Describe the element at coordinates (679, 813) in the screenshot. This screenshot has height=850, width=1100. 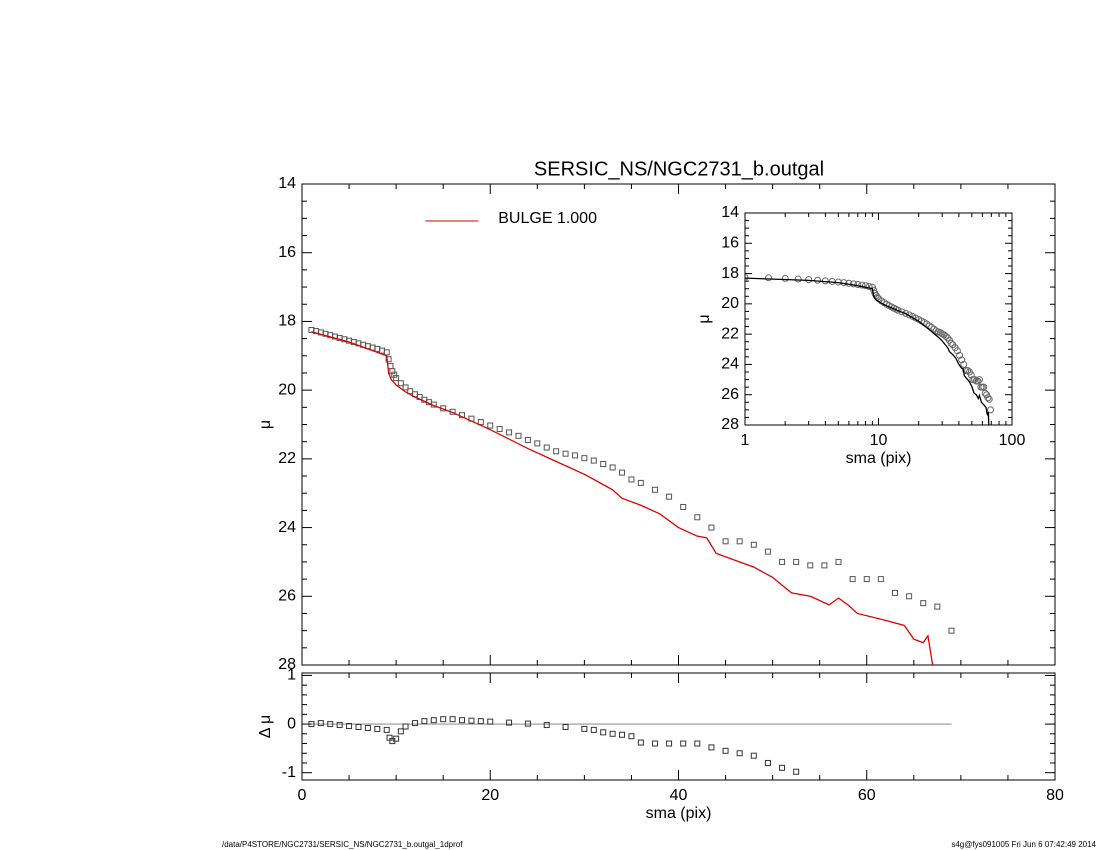
I see `x-axis-label: sma (pix)` at that location.